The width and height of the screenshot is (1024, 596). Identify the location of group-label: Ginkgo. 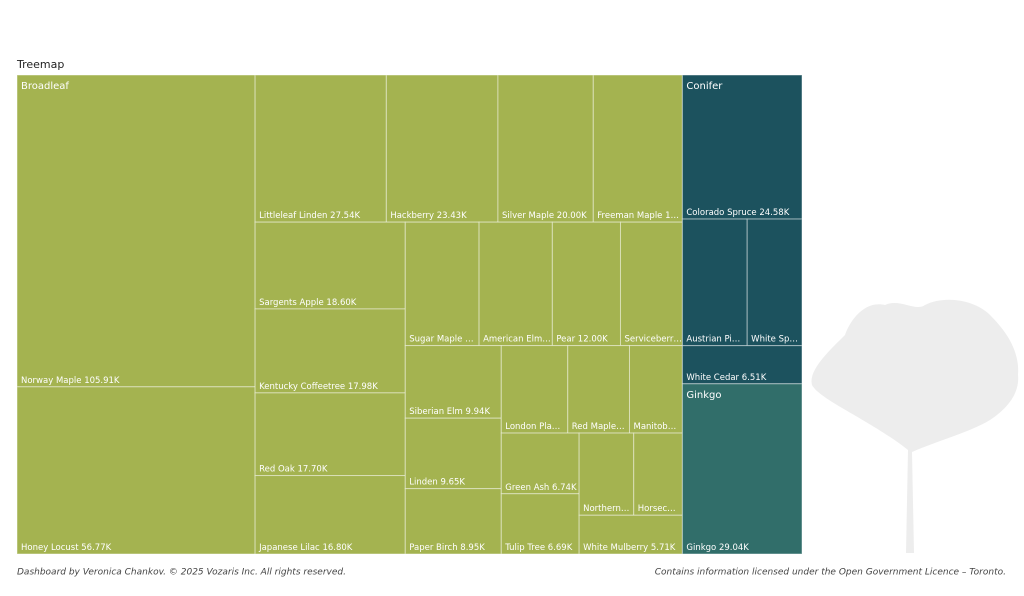
(703, 395).